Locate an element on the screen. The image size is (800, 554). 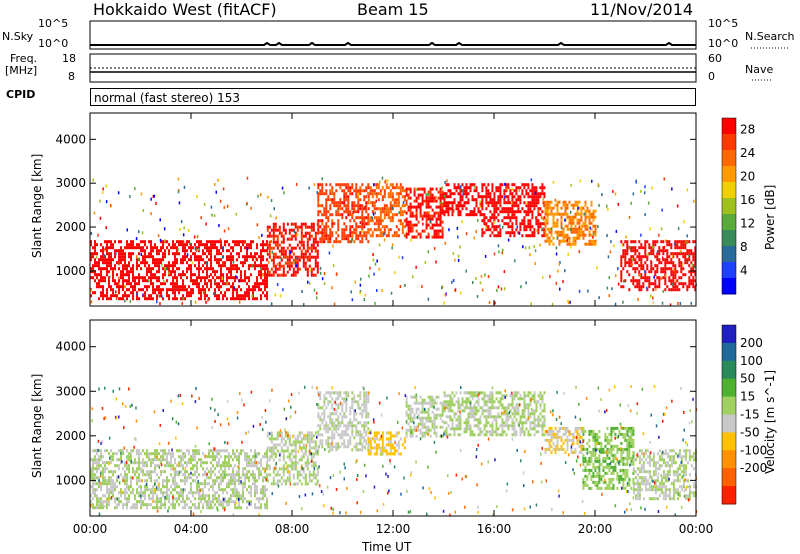
colorbar-tick-label: 15 is located at coordinates (747, 397).